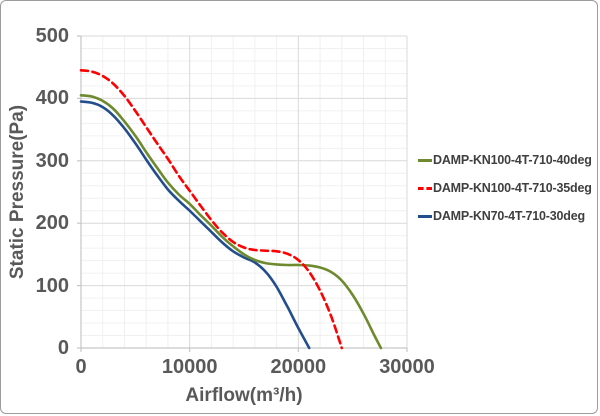 The image size is (600, 416). Describe the element at coordinates (52, 223) in the screenshot. I see `y-tick-label: 200` at that location.